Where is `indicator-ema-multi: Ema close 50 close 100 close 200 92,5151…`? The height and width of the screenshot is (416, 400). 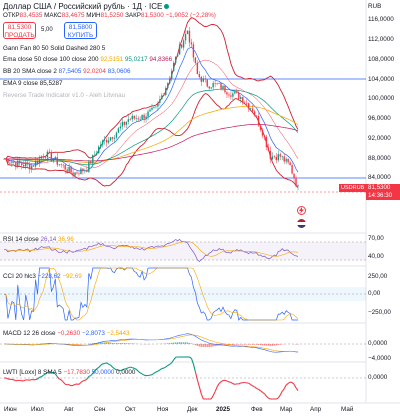 indicator-ema-multi: Ema close 50 close 100 close 200 92,5151… is located at coordinates (88, 59).